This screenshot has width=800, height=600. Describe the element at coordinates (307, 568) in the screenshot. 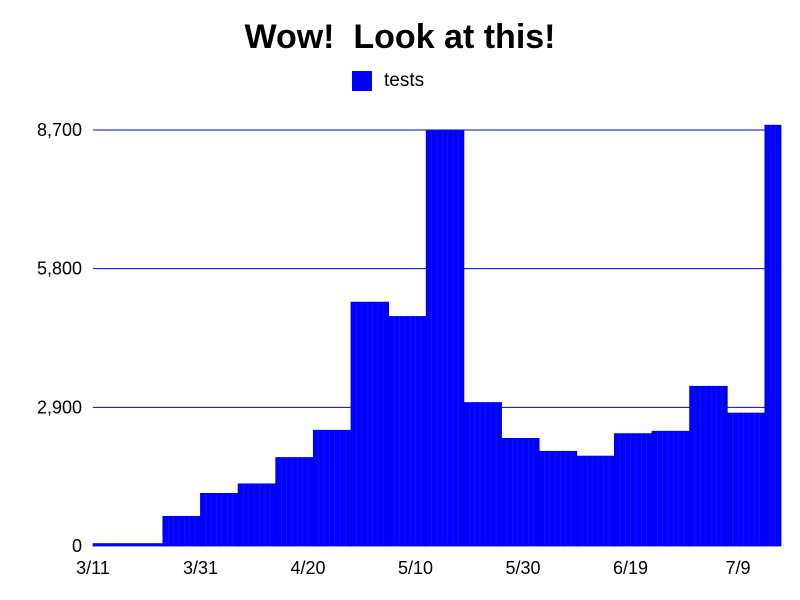

I see `x-tick-label: 4/20` at that location.